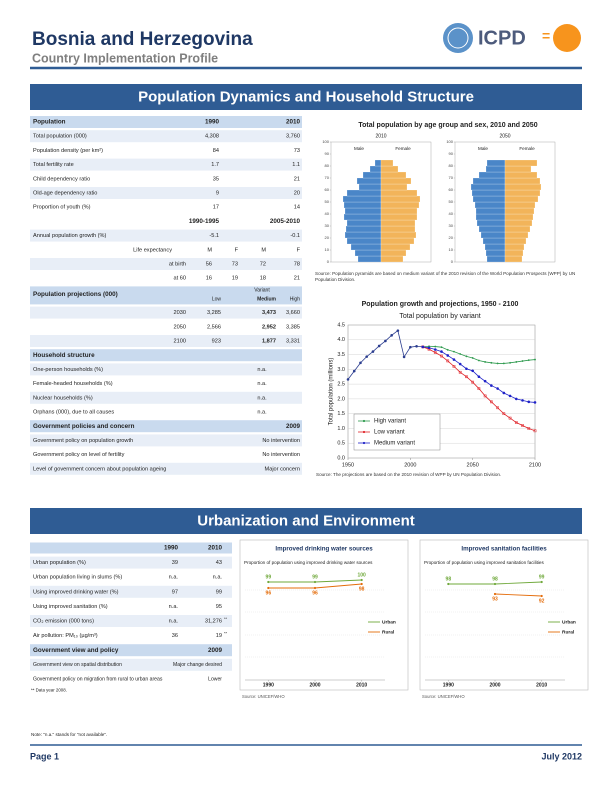 This screenshot has height=792, width=612. Describe the element at coordinates (451, 177) in the screenshot. I see `y-tick-label: 70` at that location.